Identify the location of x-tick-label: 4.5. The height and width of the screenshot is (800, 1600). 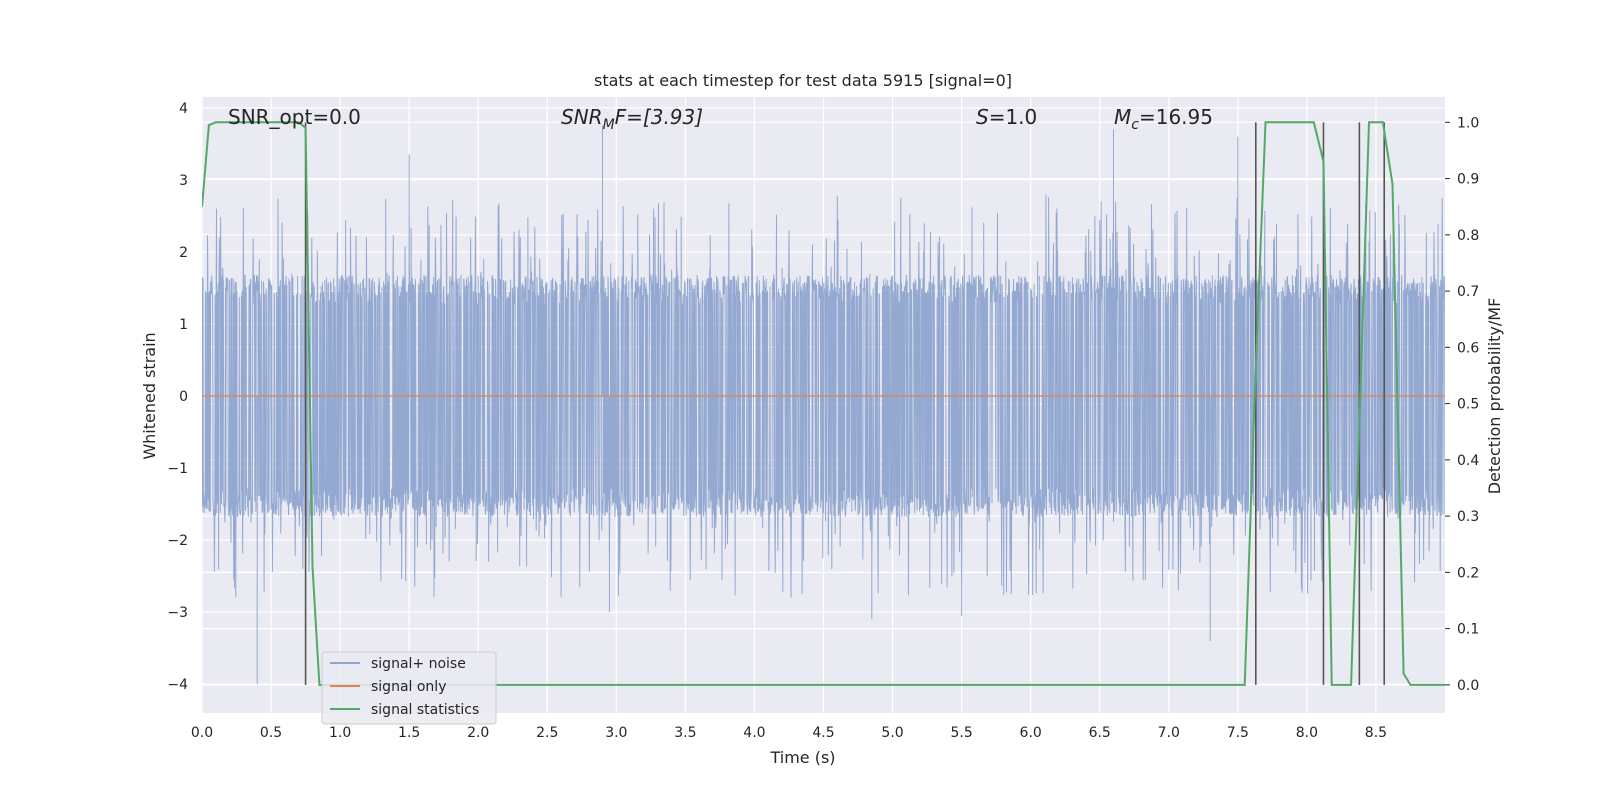
(823, 733).